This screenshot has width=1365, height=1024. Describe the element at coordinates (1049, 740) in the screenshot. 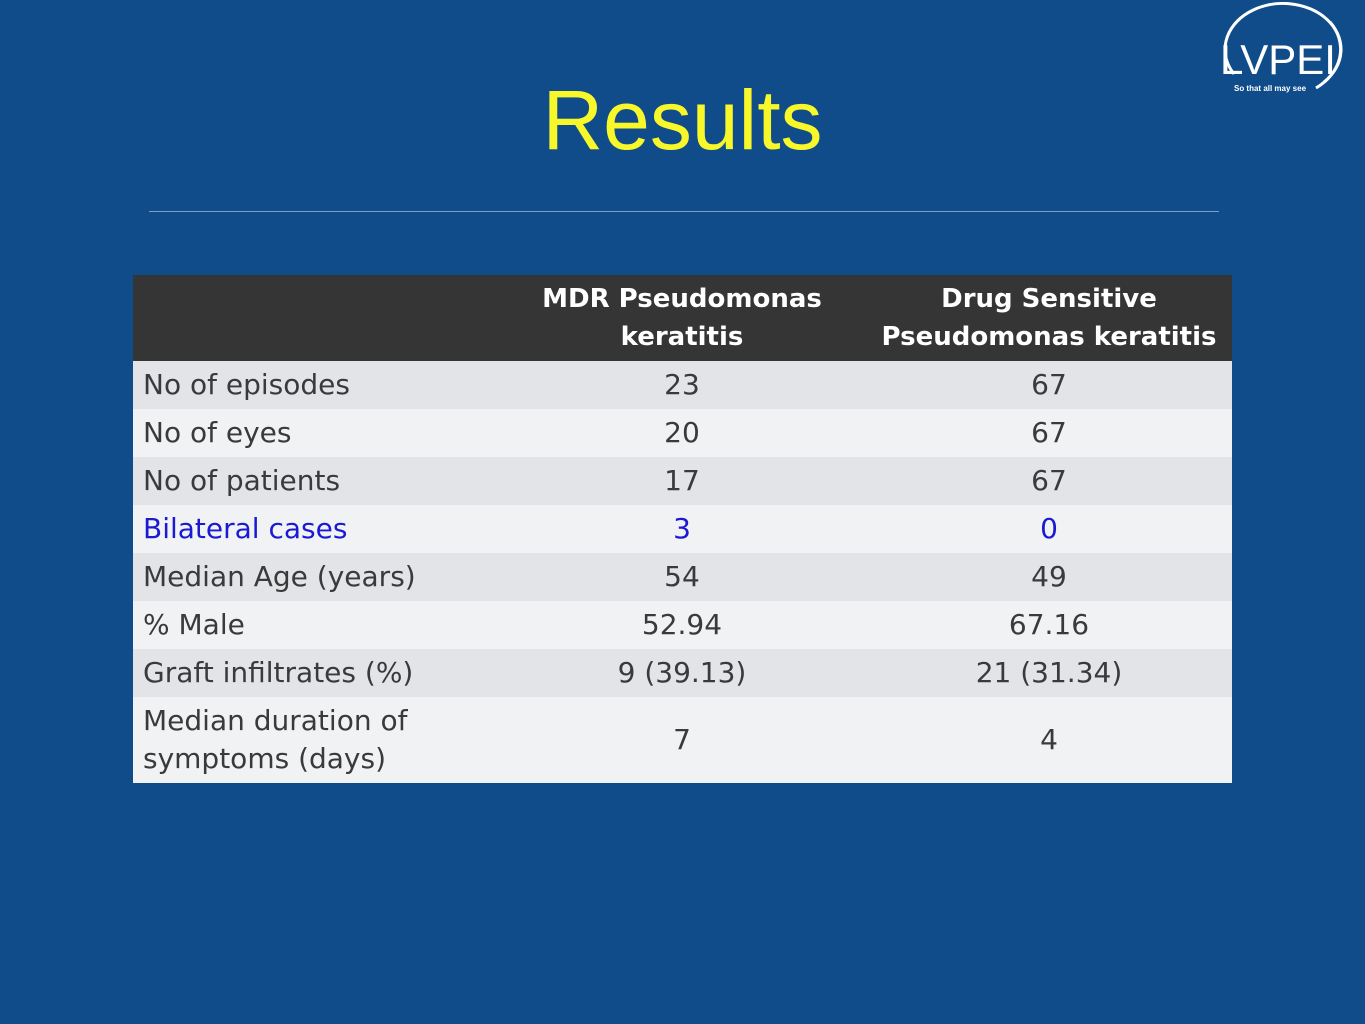

I see `sensitive-value: 4` at that location.